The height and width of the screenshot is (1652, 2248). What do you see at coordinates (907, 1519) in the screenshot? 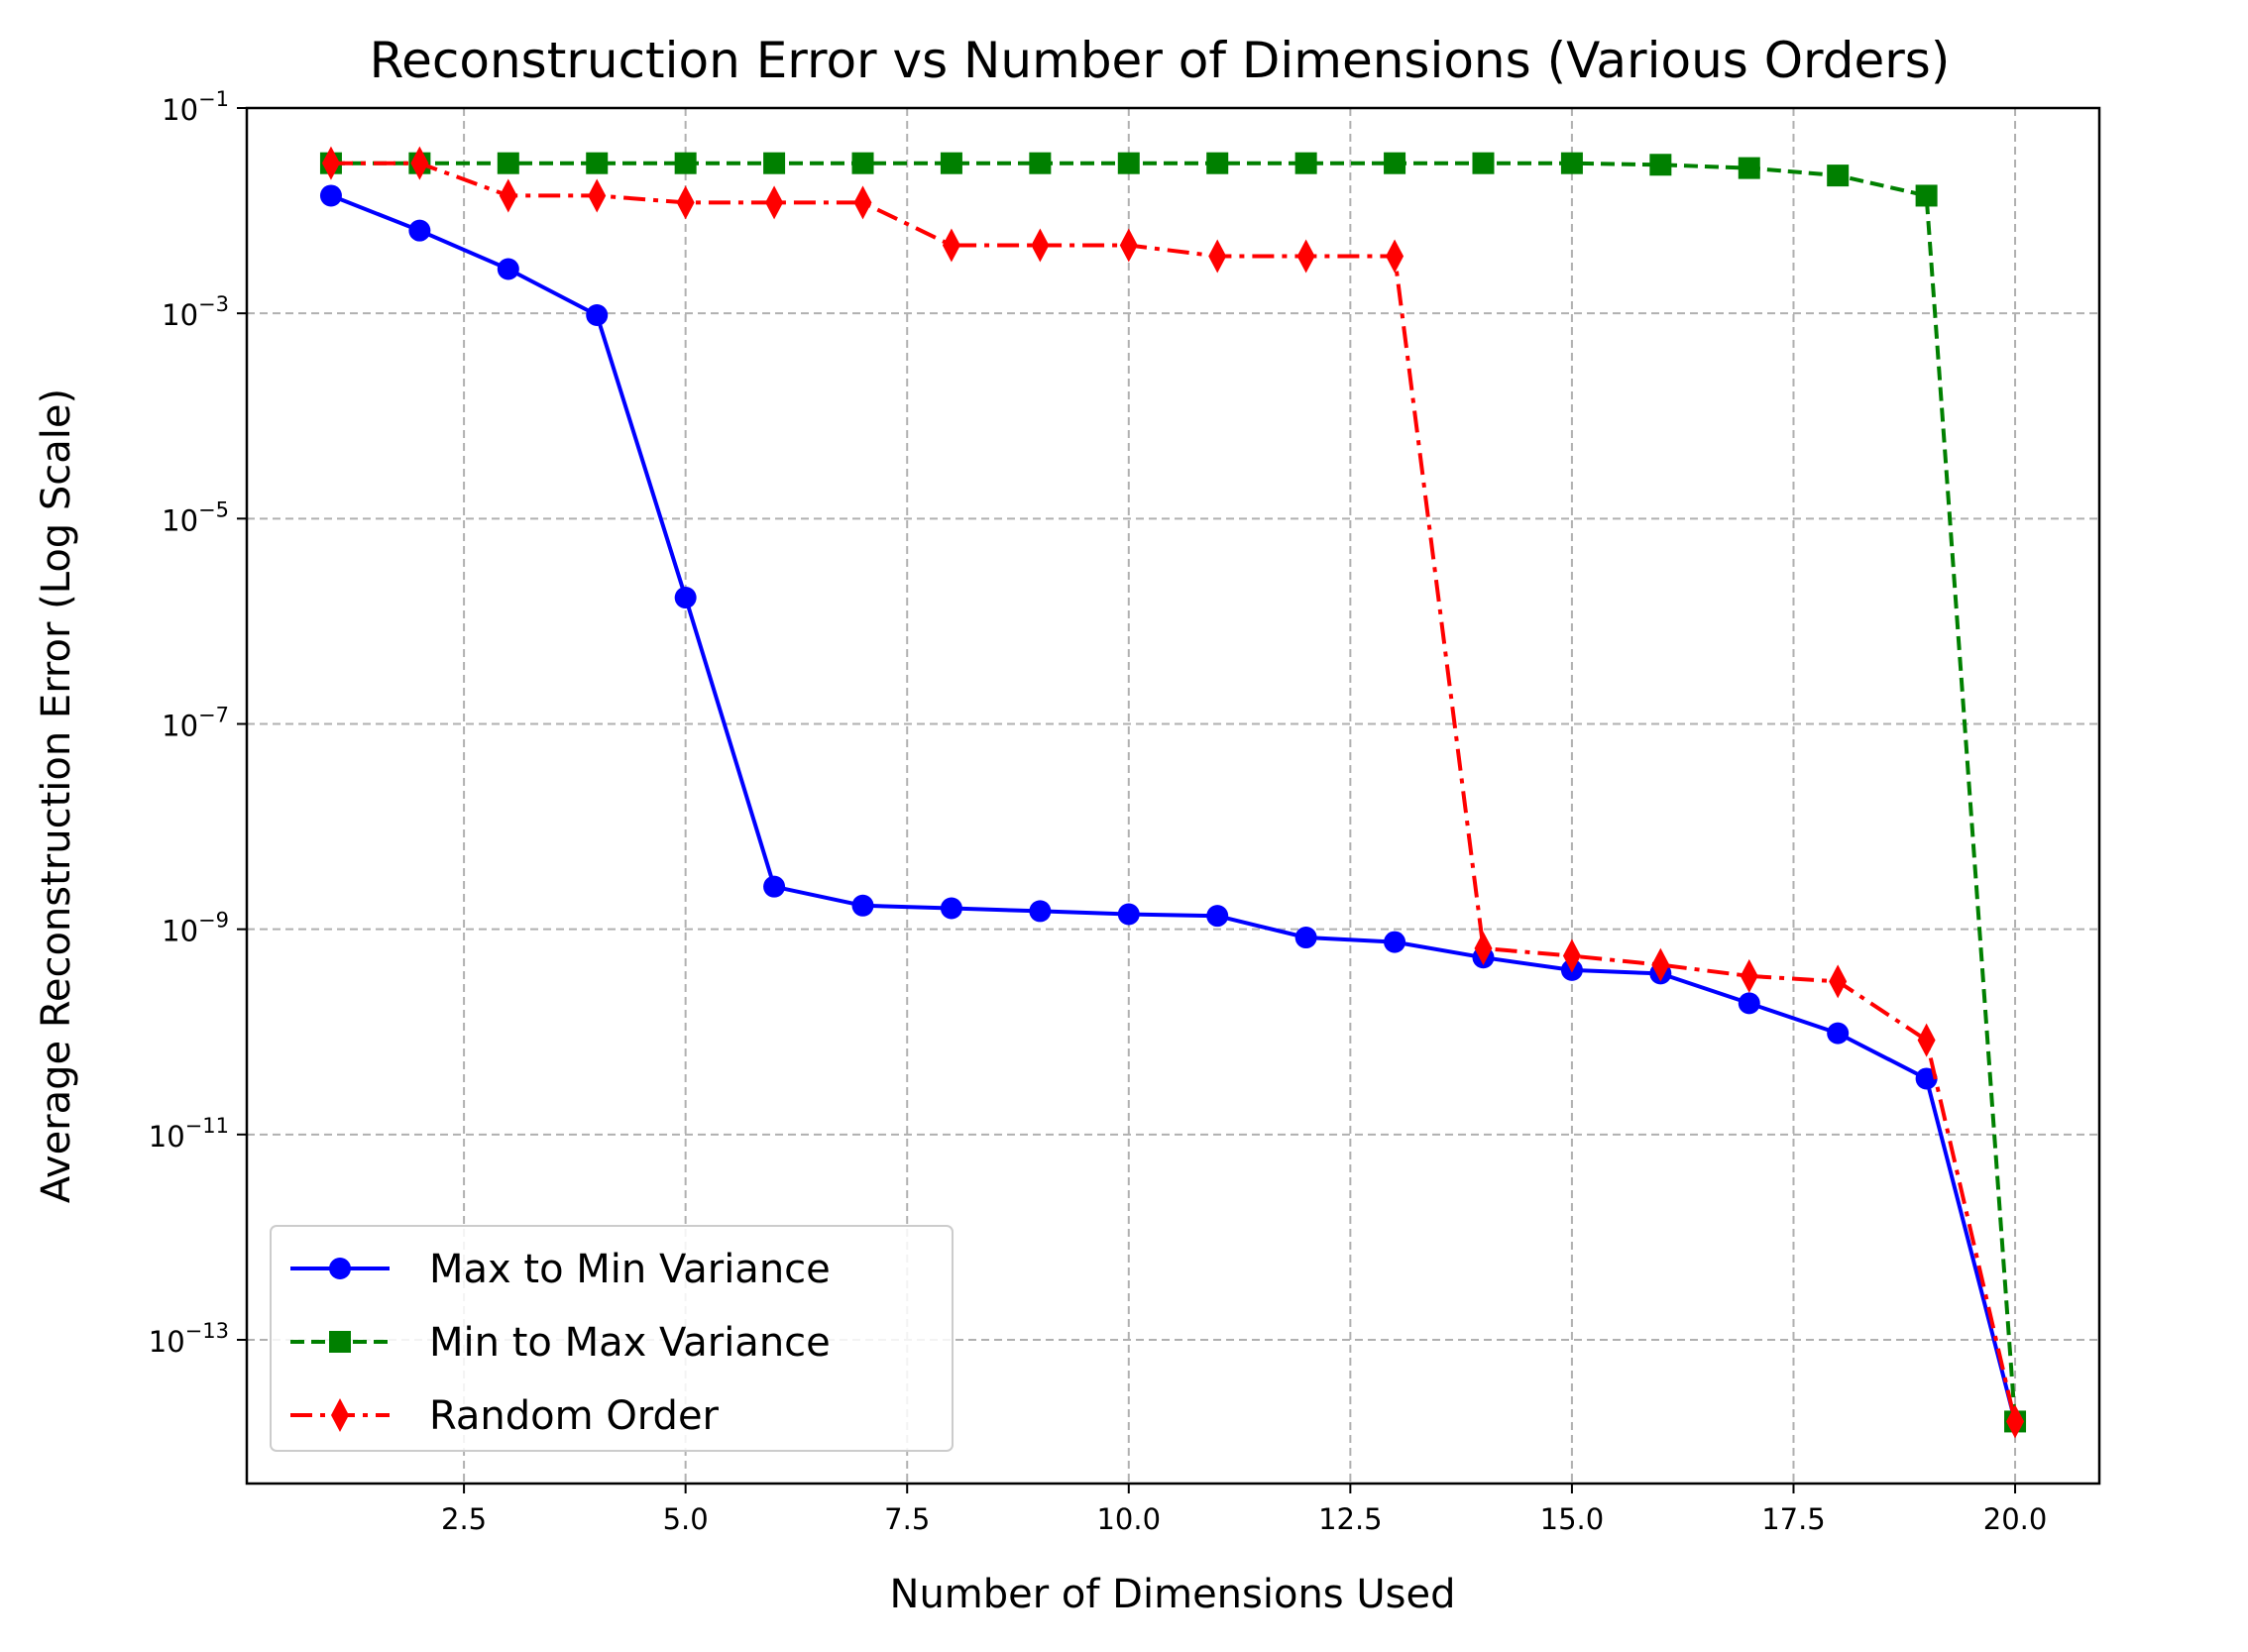
I see `x-tick-label: 7.5` at bounding box center [907, 1519].